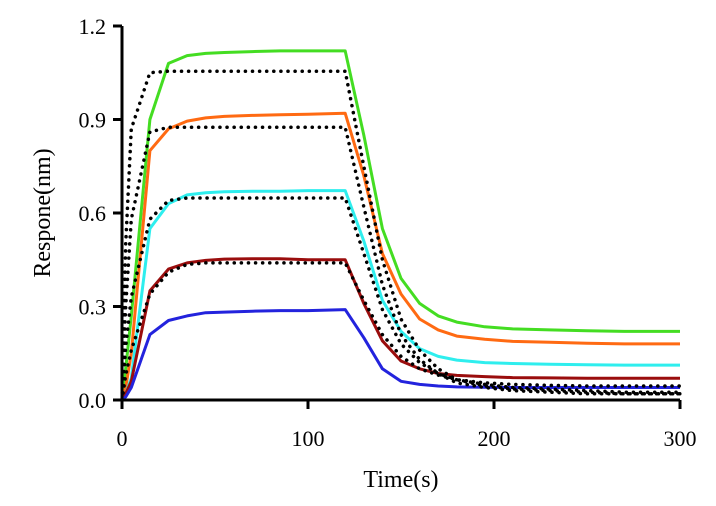 The image size is (716, 506). I want to click on x-tick-label: 0, so click(122, 438).